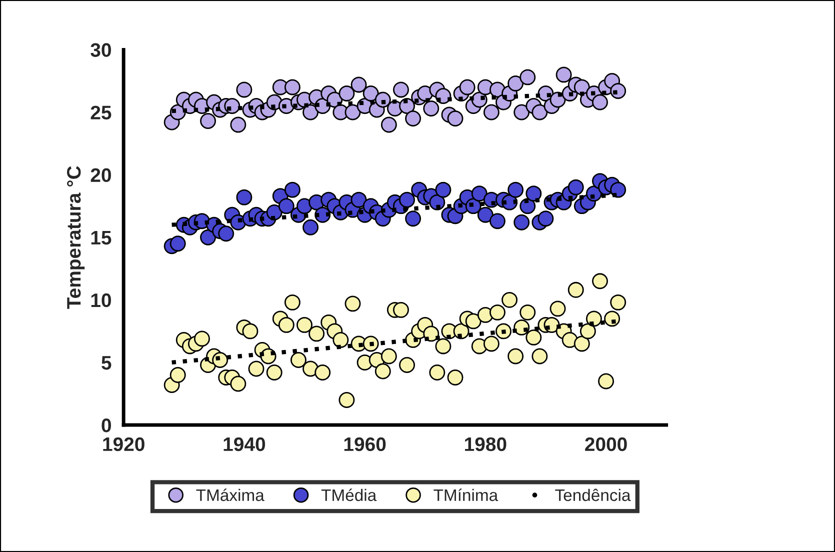 This screenshot has height=552, width=835. Describe the element at coordinates (349, 495) in the screenshot. I see `legend-label: TMédia` at that location.